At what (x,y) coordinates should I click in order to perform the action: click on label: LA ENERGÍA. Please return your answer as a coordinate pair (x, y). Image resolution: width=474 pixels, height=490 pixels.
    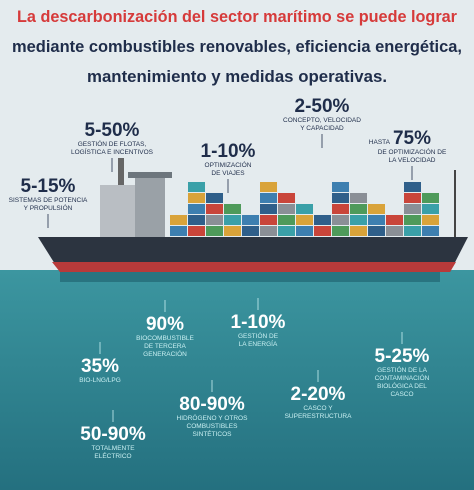
    Looking at the image, I should click on (258, 343).